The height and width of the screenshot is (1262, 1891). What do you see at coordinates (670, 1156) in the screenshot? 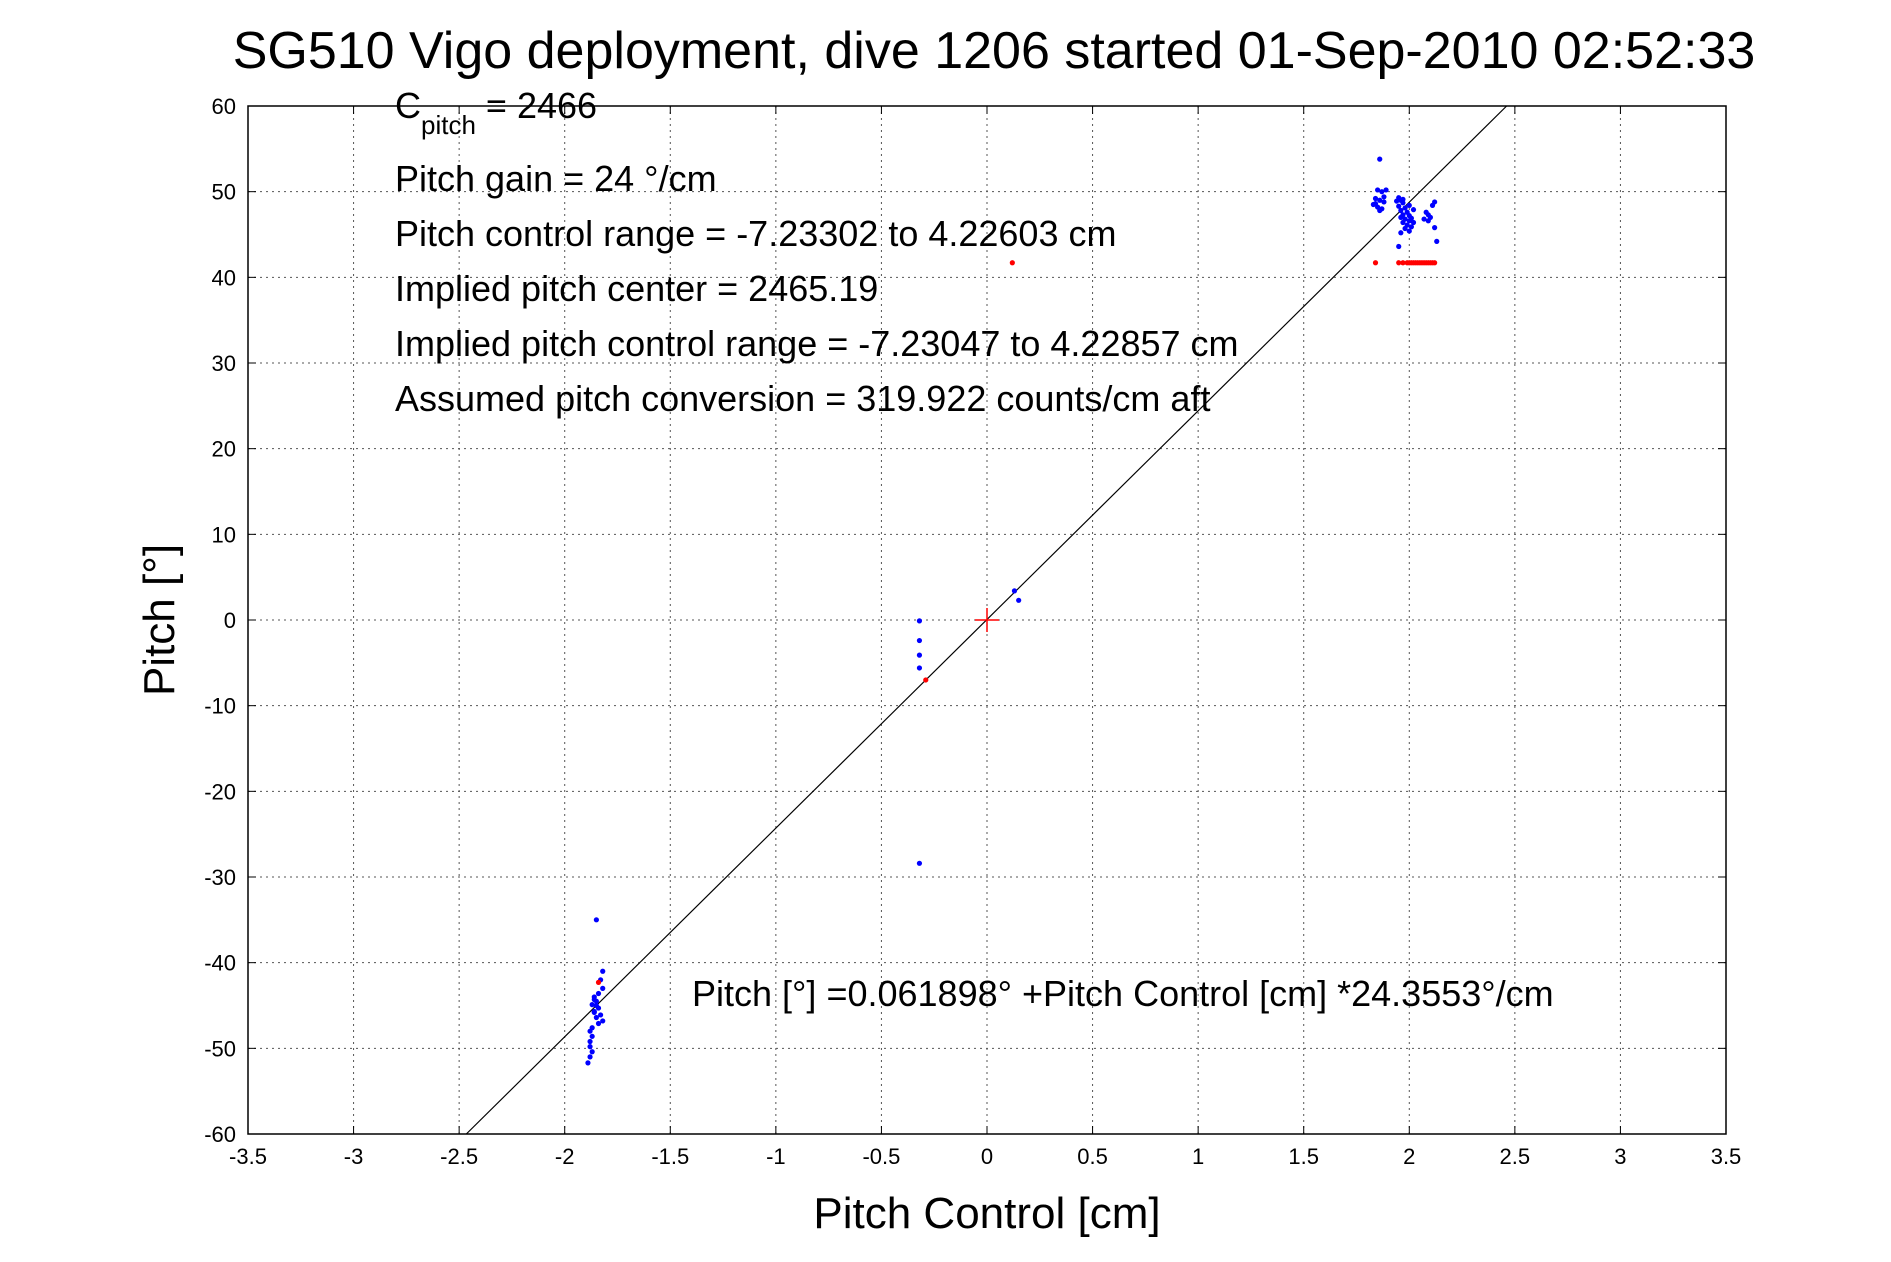
I see `x-tick-label: -1.5` at bounding box center [670, 1156].